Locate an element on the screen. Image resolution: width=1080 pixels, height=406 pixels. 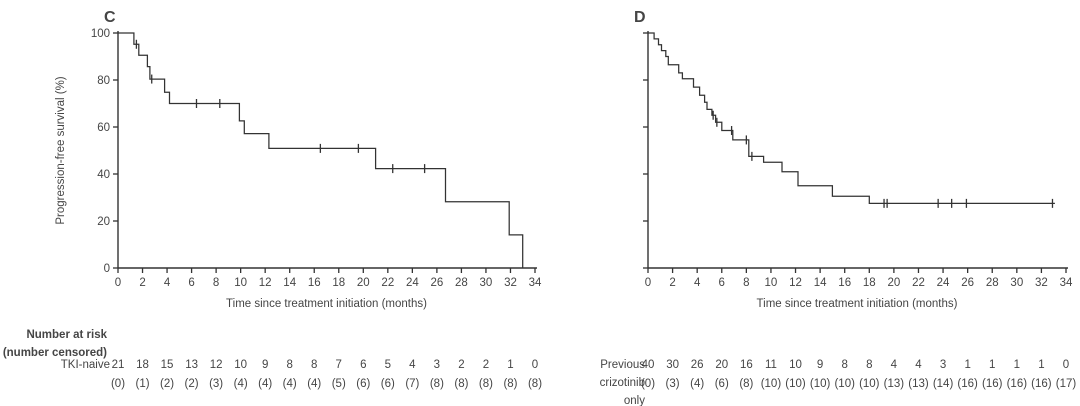
x-tick-label: 26 is located at coordinates (436, 283).